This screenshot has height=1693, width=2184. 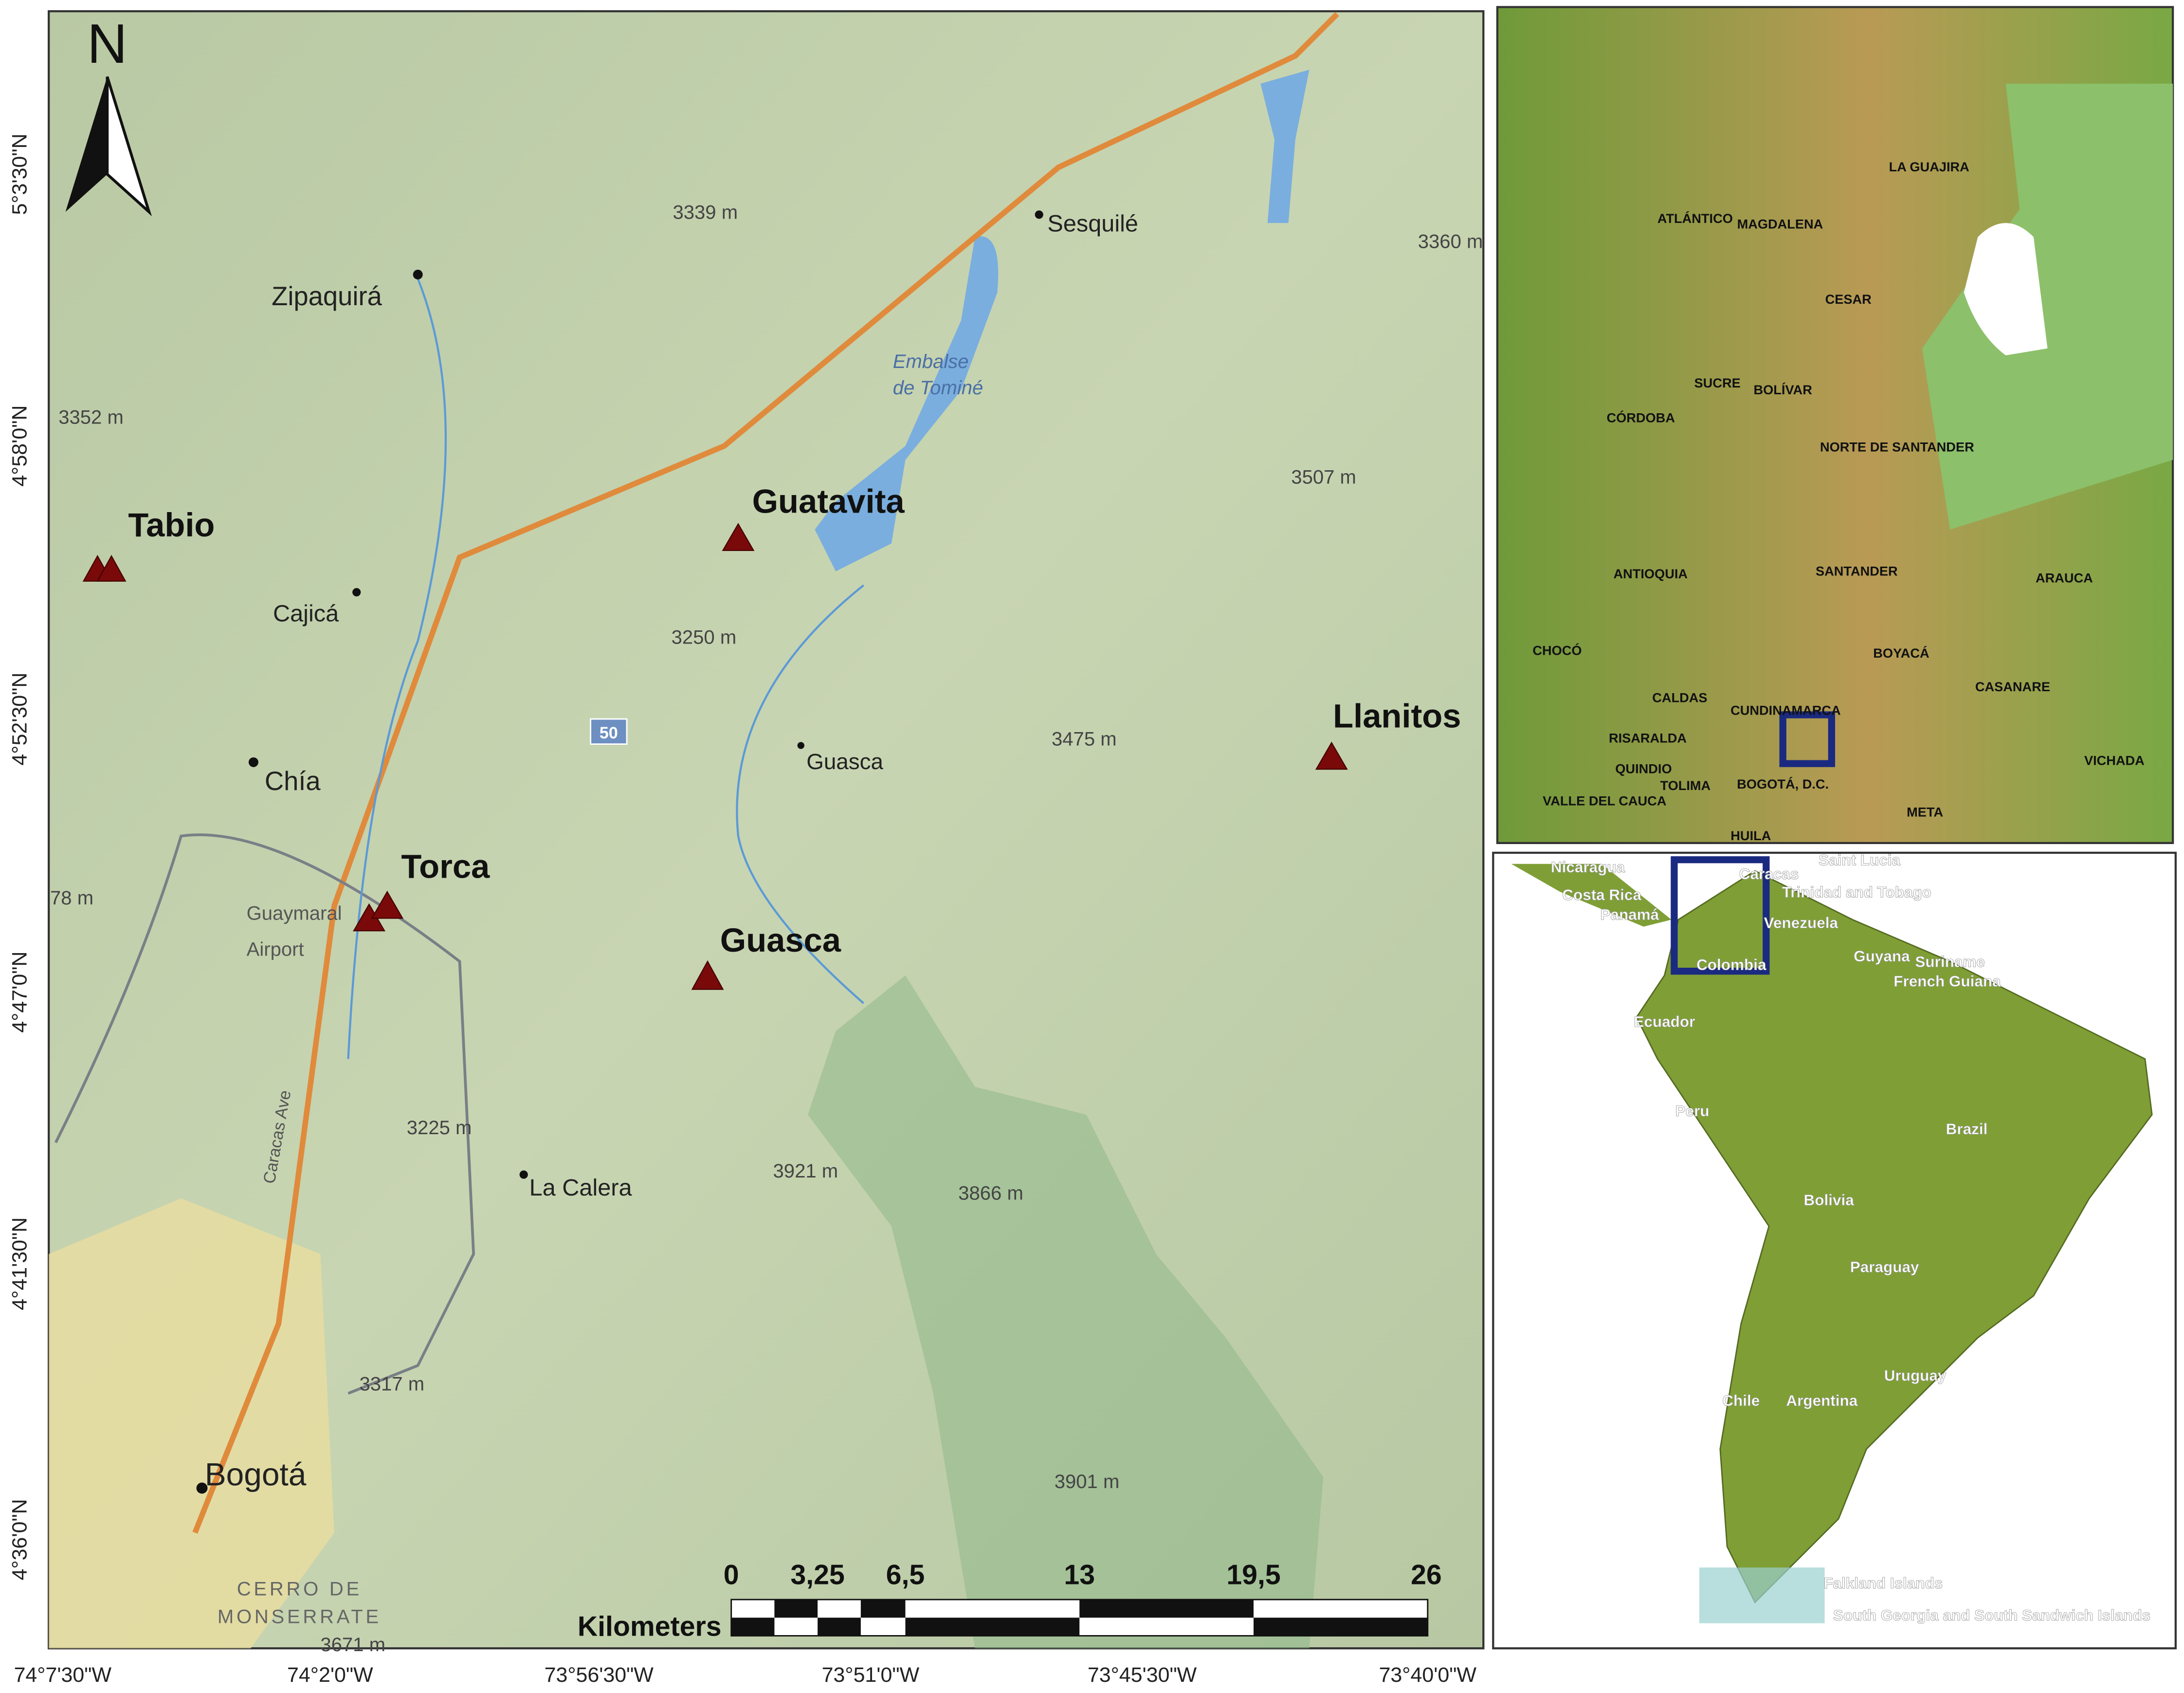 I want to click on scale-tick: 26, so click(x=1426, y=1575).